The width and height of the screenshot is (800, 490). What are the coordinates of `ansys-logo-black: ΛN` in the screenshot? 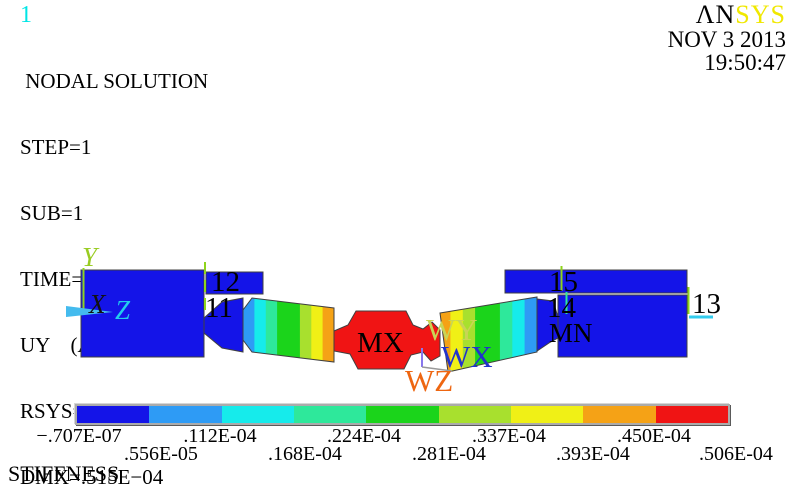 It's located at (715, 14).